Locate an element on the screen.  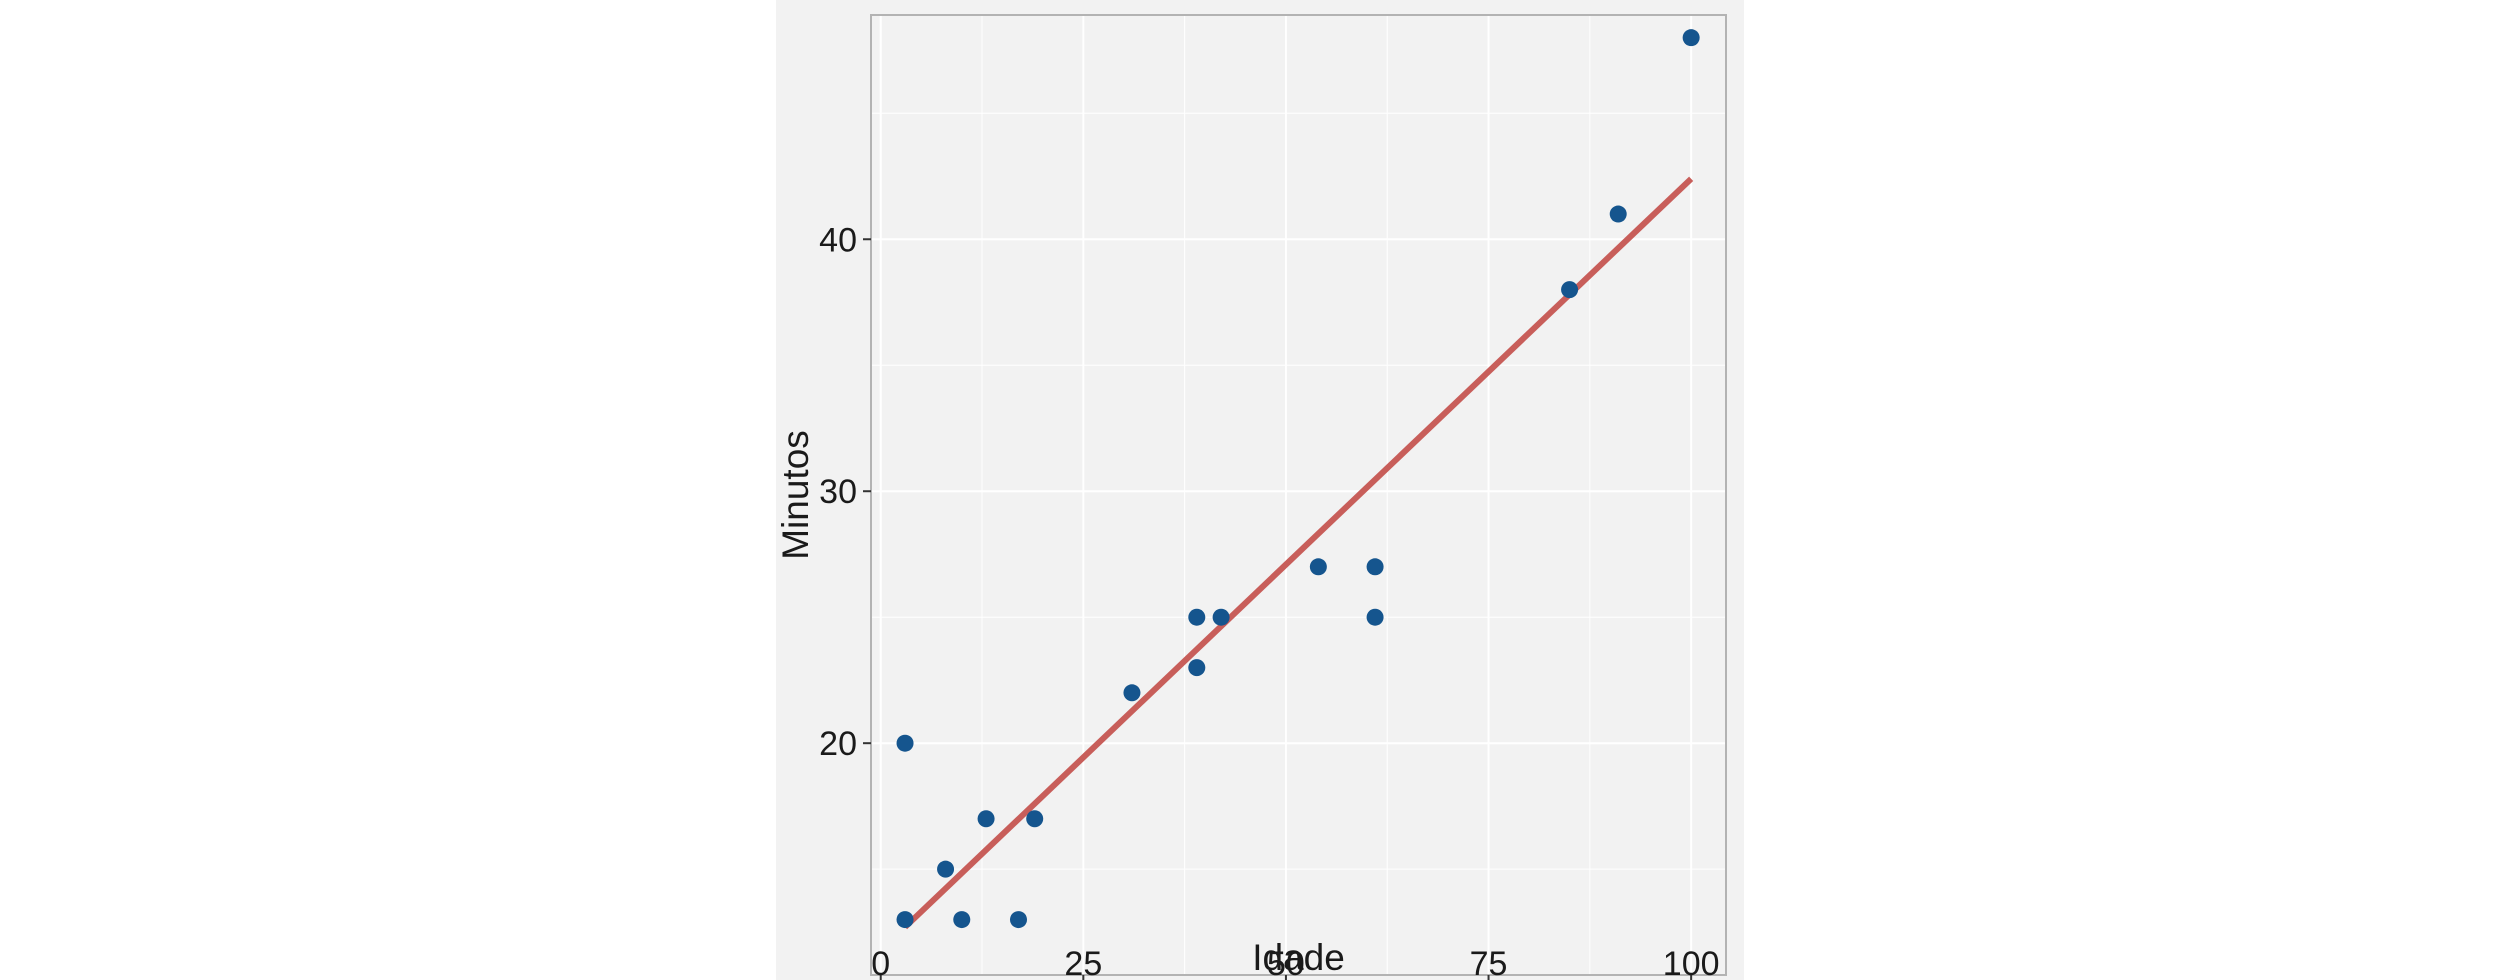
y-tick-label: 20 is located at coordinates (838, 744).